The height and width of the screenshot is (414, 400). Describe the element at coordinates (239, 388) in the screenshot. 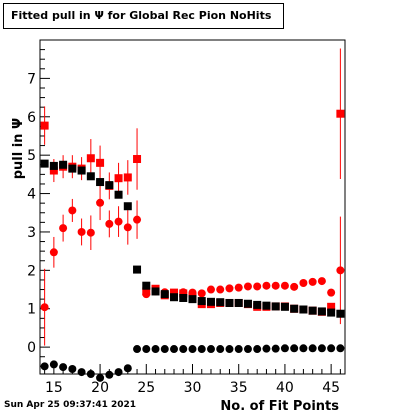

I see `x-tick-label: 35` at that location.